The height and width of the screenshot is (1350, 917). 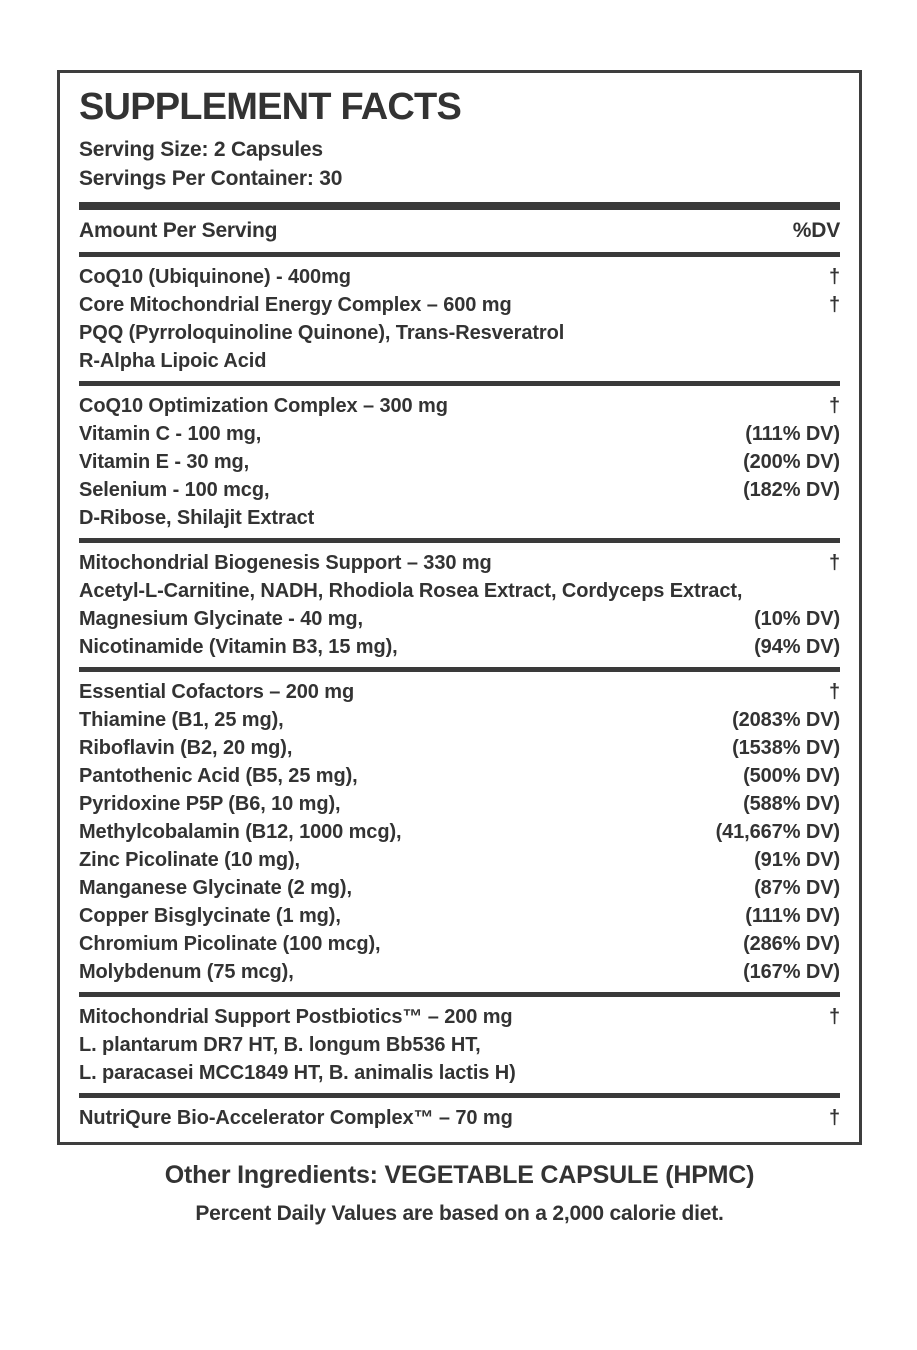 What do you see at coordinates (215, 277) in the screenshot?
I see `ingredient-name: CoQ10 (Ubiquinone) - 400mg` at bounding box center [215, 277].